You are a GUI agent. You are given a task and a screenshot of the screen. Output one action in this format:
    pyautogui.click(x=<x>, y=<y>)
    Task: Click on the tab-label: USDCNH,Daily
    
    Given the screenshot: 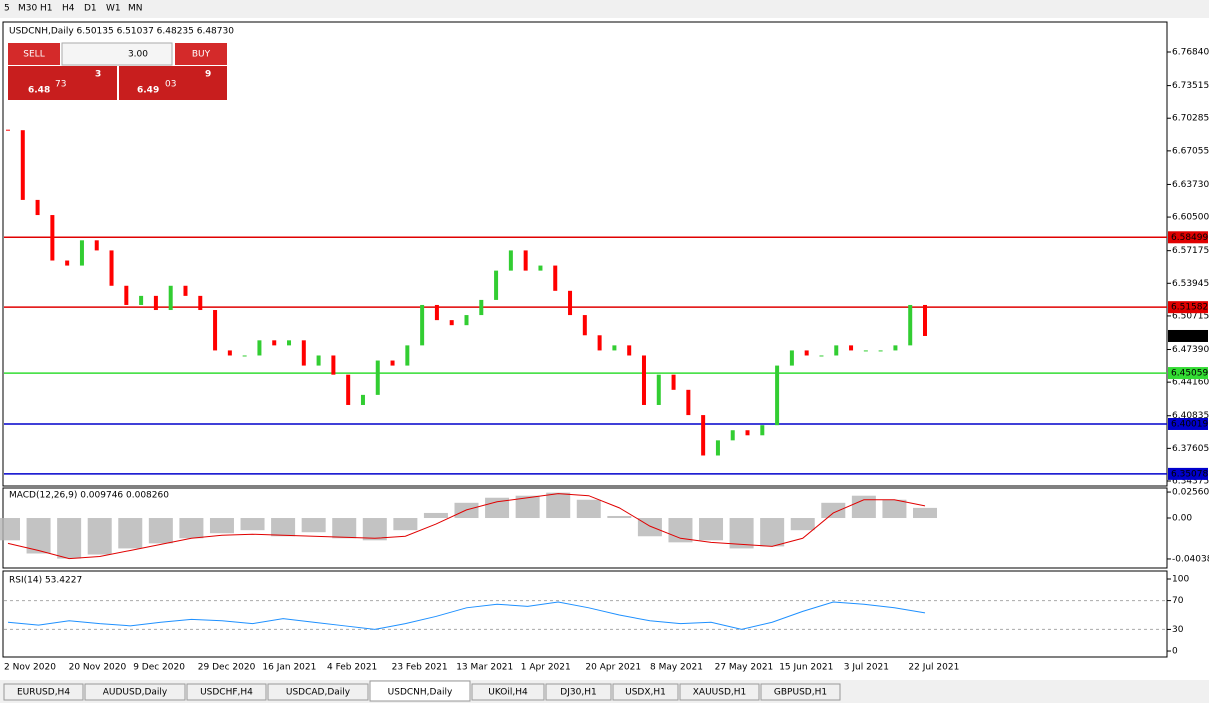 What is the action you would take?
    pyautogui.click(x=420, y=693)
    